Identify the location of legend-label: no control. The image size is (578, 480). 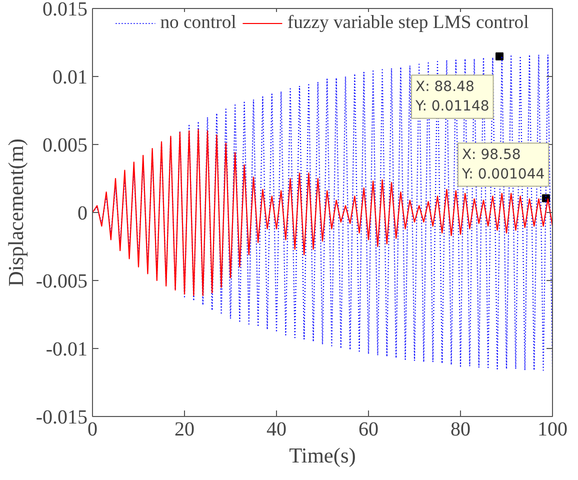
(198, 23).